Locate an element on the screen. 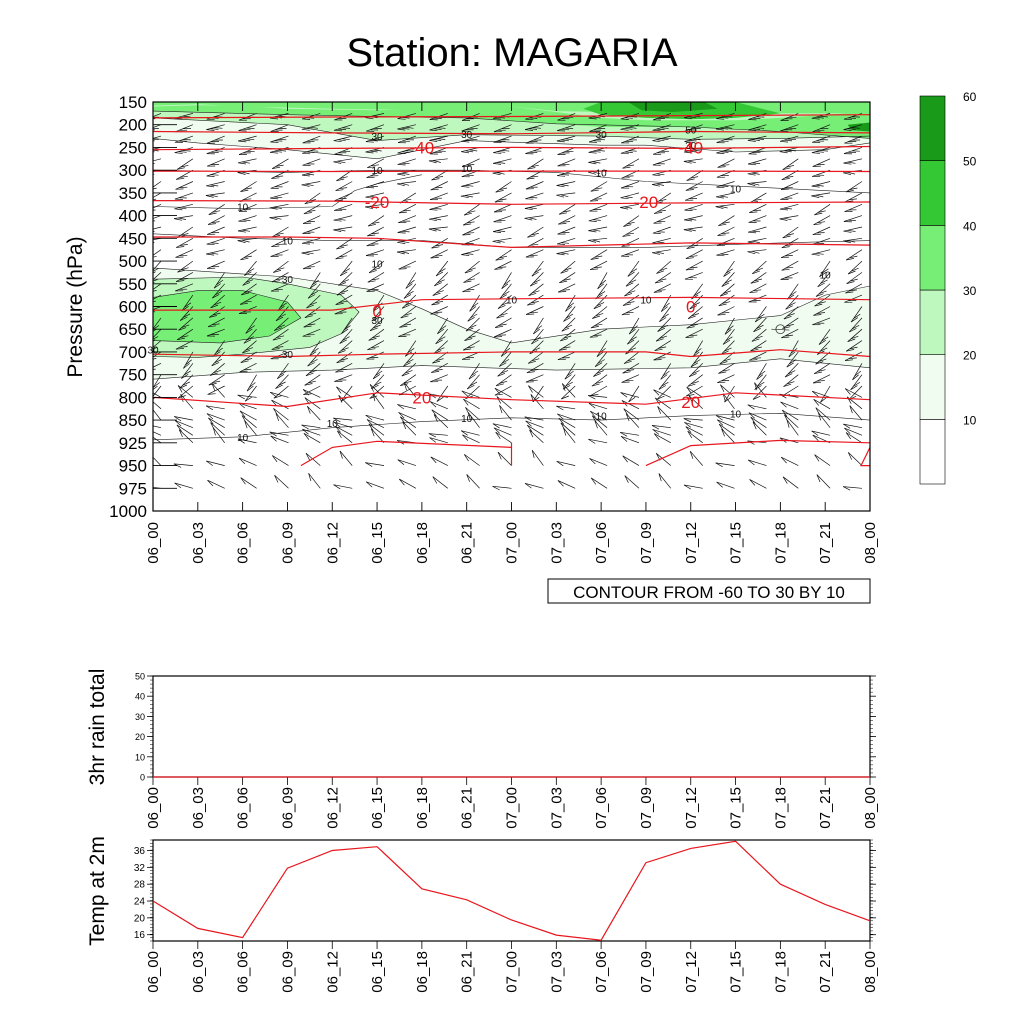 This screenshot has height=1024, width=1024. x-tick-label: 06_00 is located at coordinates (153, 808).